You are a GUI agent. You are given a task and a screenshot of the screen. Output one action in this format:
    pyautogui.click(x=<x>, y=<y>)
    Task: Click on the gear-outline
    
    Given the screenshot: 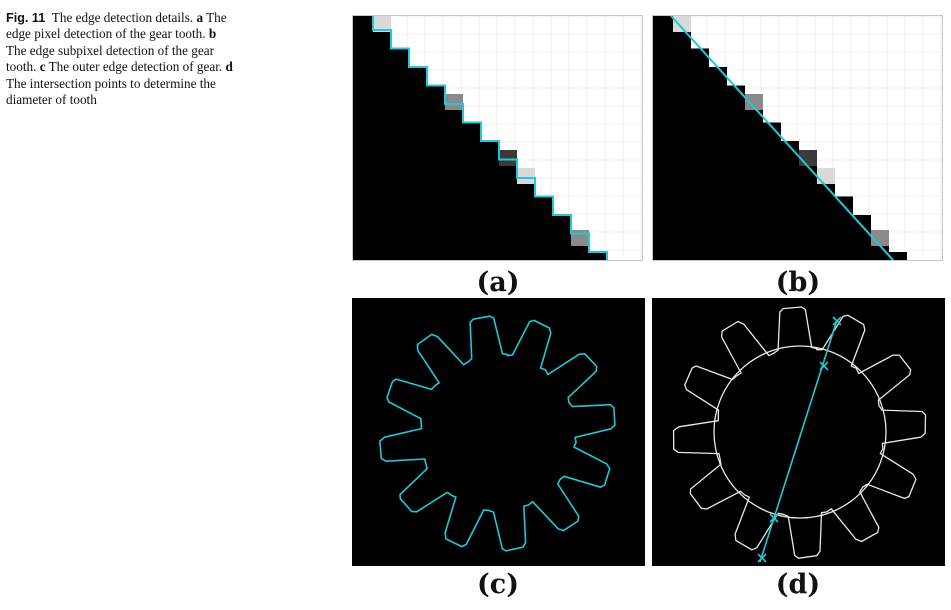 What is the action you would take?
    pyautogui.click(x=799, y=432)
    